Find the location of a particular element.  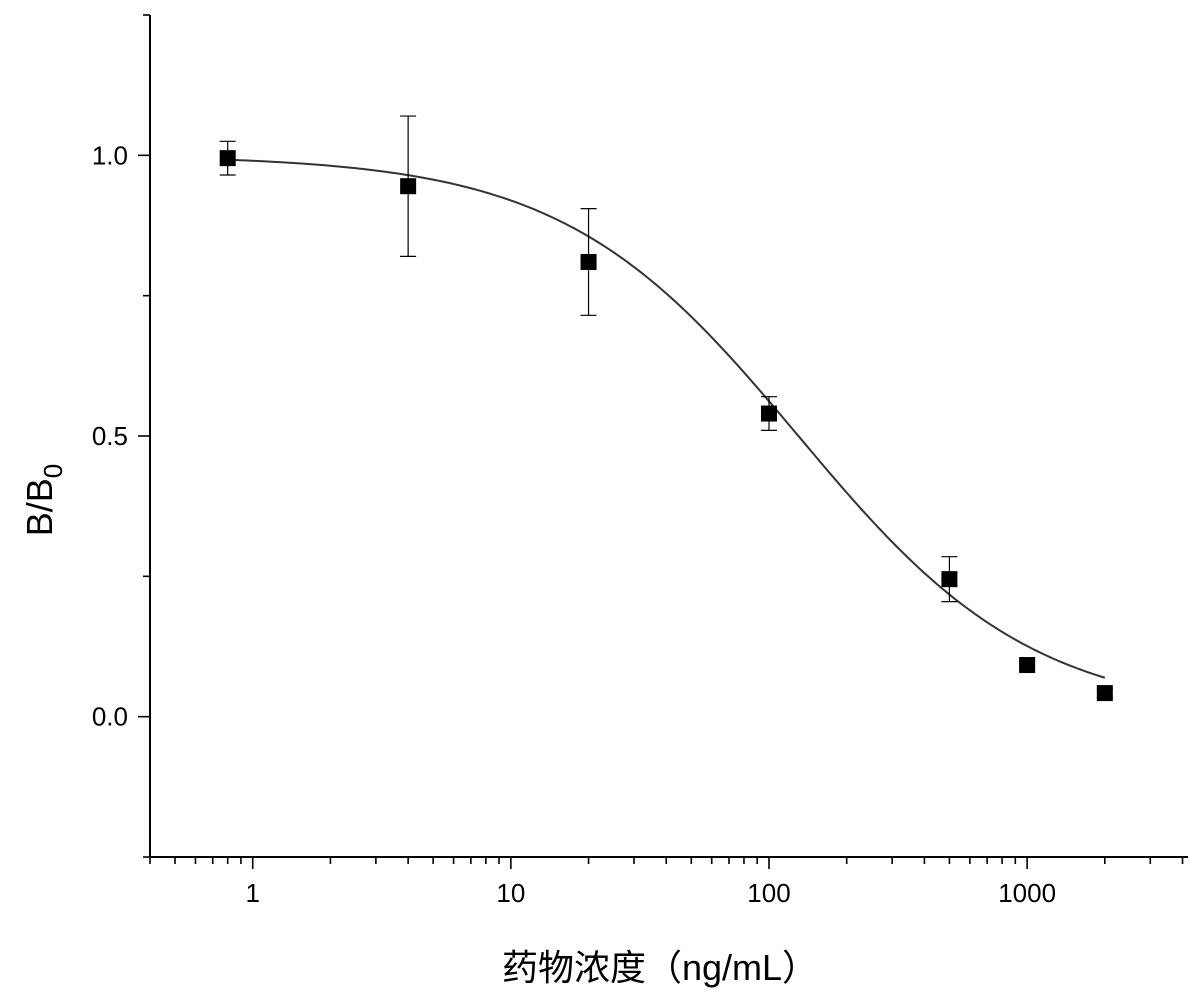

y-tick-label: 1.0 is located at coordinates (110, 155).